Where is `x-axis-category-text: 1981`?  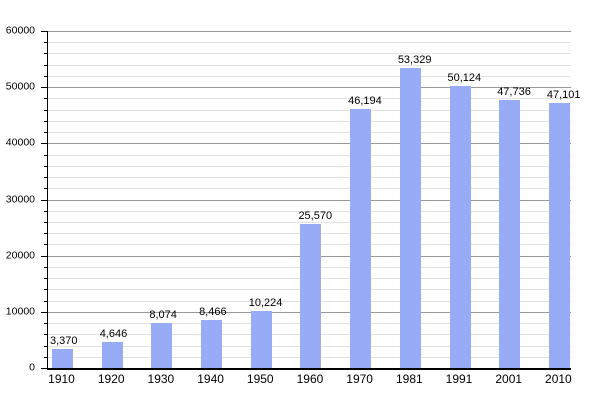 x-axis-category-text: 1981 is located at coordinates (409, 379).